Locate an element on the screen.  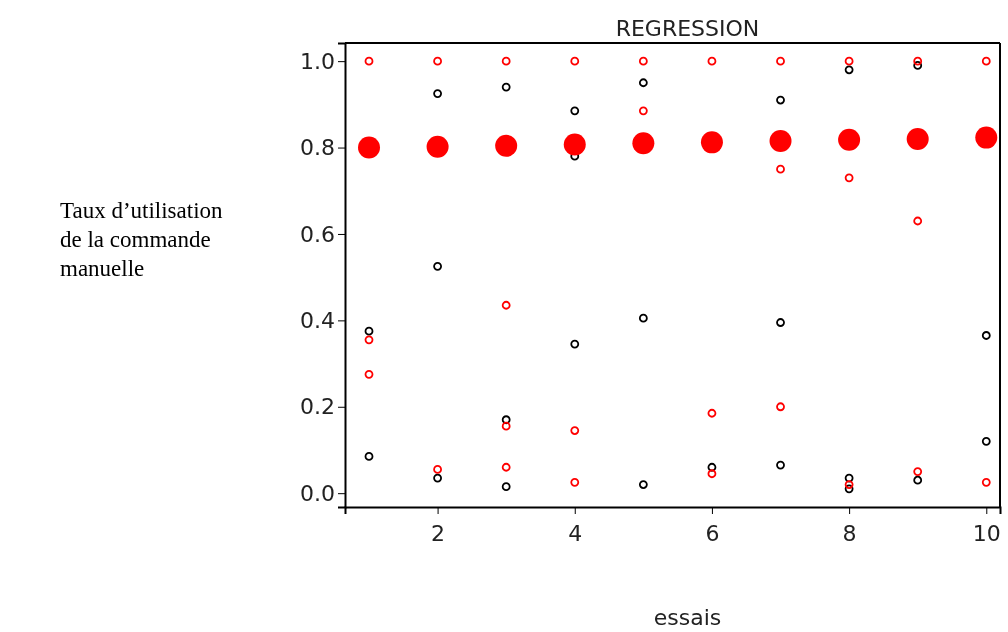
y-tick-label: 0.6 is located at coordinates (317, 234).